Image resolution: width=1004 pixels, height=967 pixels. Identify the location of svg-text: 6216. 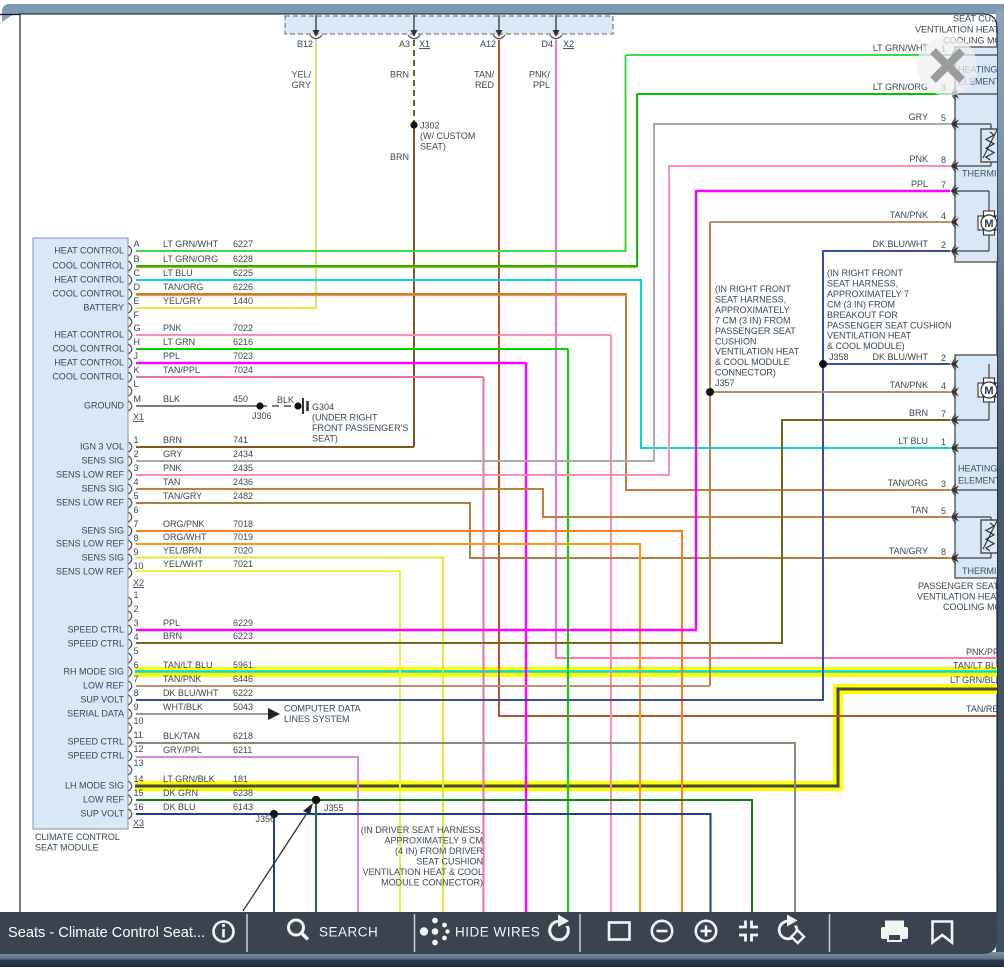
(243, 342).